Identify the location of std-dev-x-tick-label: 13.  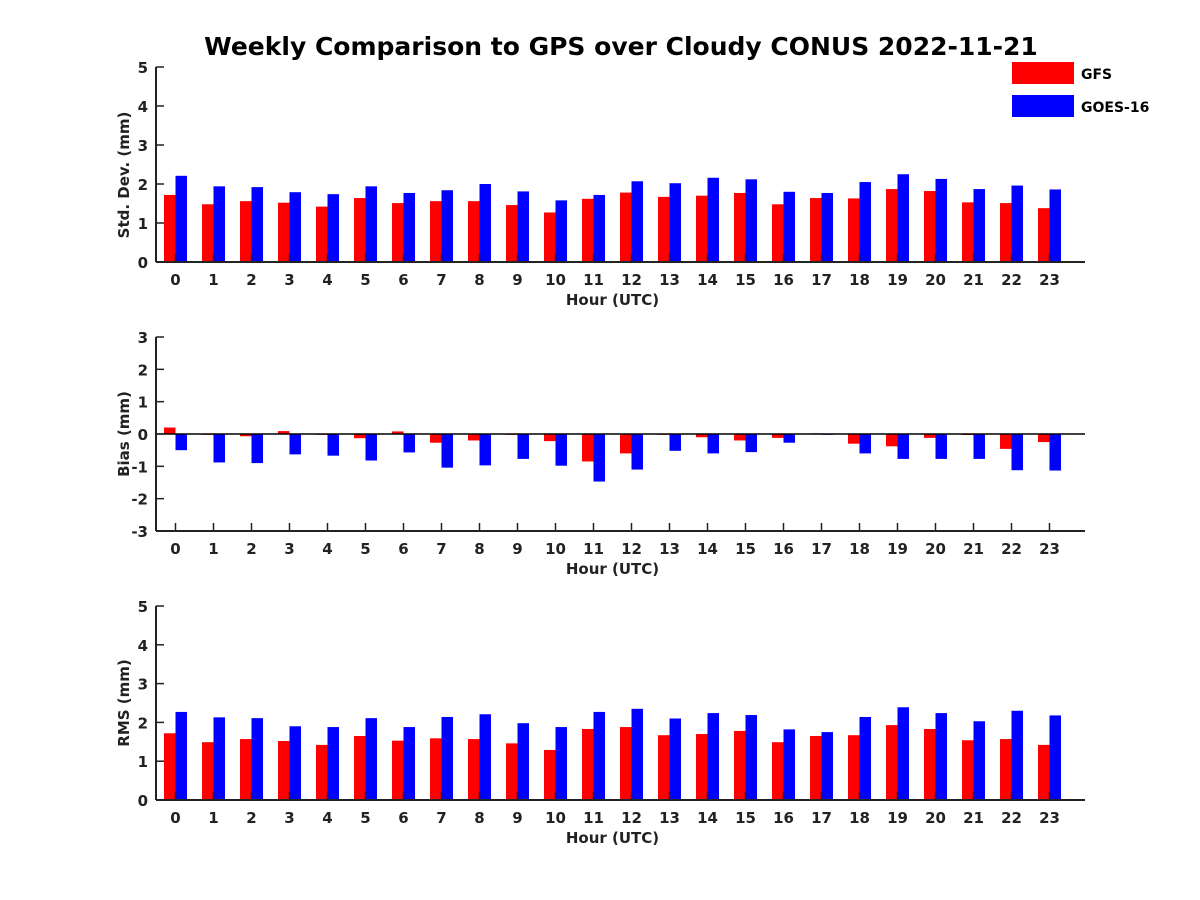
(669, 280).